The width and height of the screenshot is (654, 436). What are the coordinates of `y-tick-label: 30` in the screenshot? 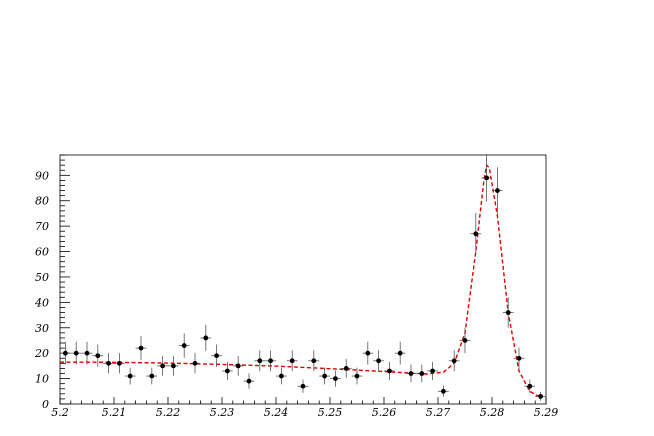 It's located at (42, 328).